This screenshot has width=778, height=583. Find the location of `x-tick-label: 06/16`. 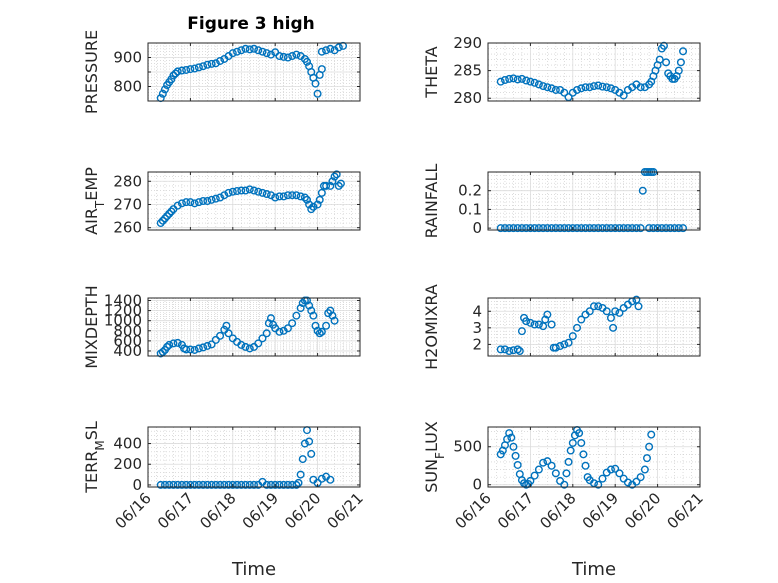

x-tick-label: 06/16 is located at coordinates (473, 510).